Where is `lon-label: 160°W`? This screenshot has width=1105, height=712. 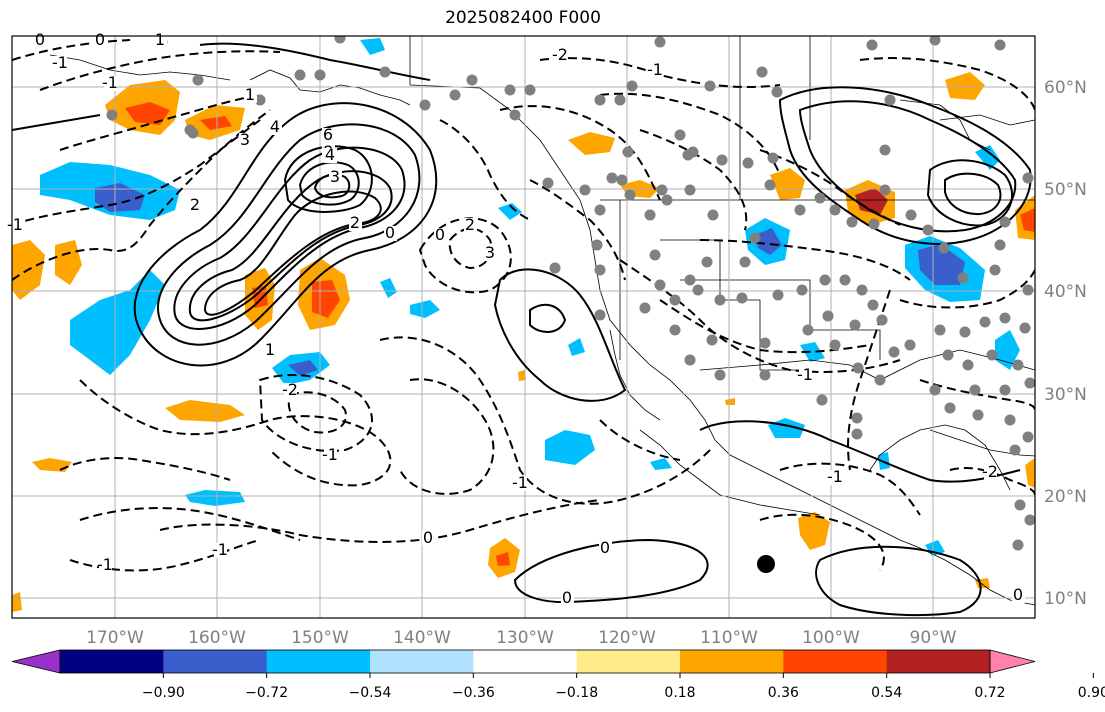
lon-label: 160°W is located at coordinates (217, 638).